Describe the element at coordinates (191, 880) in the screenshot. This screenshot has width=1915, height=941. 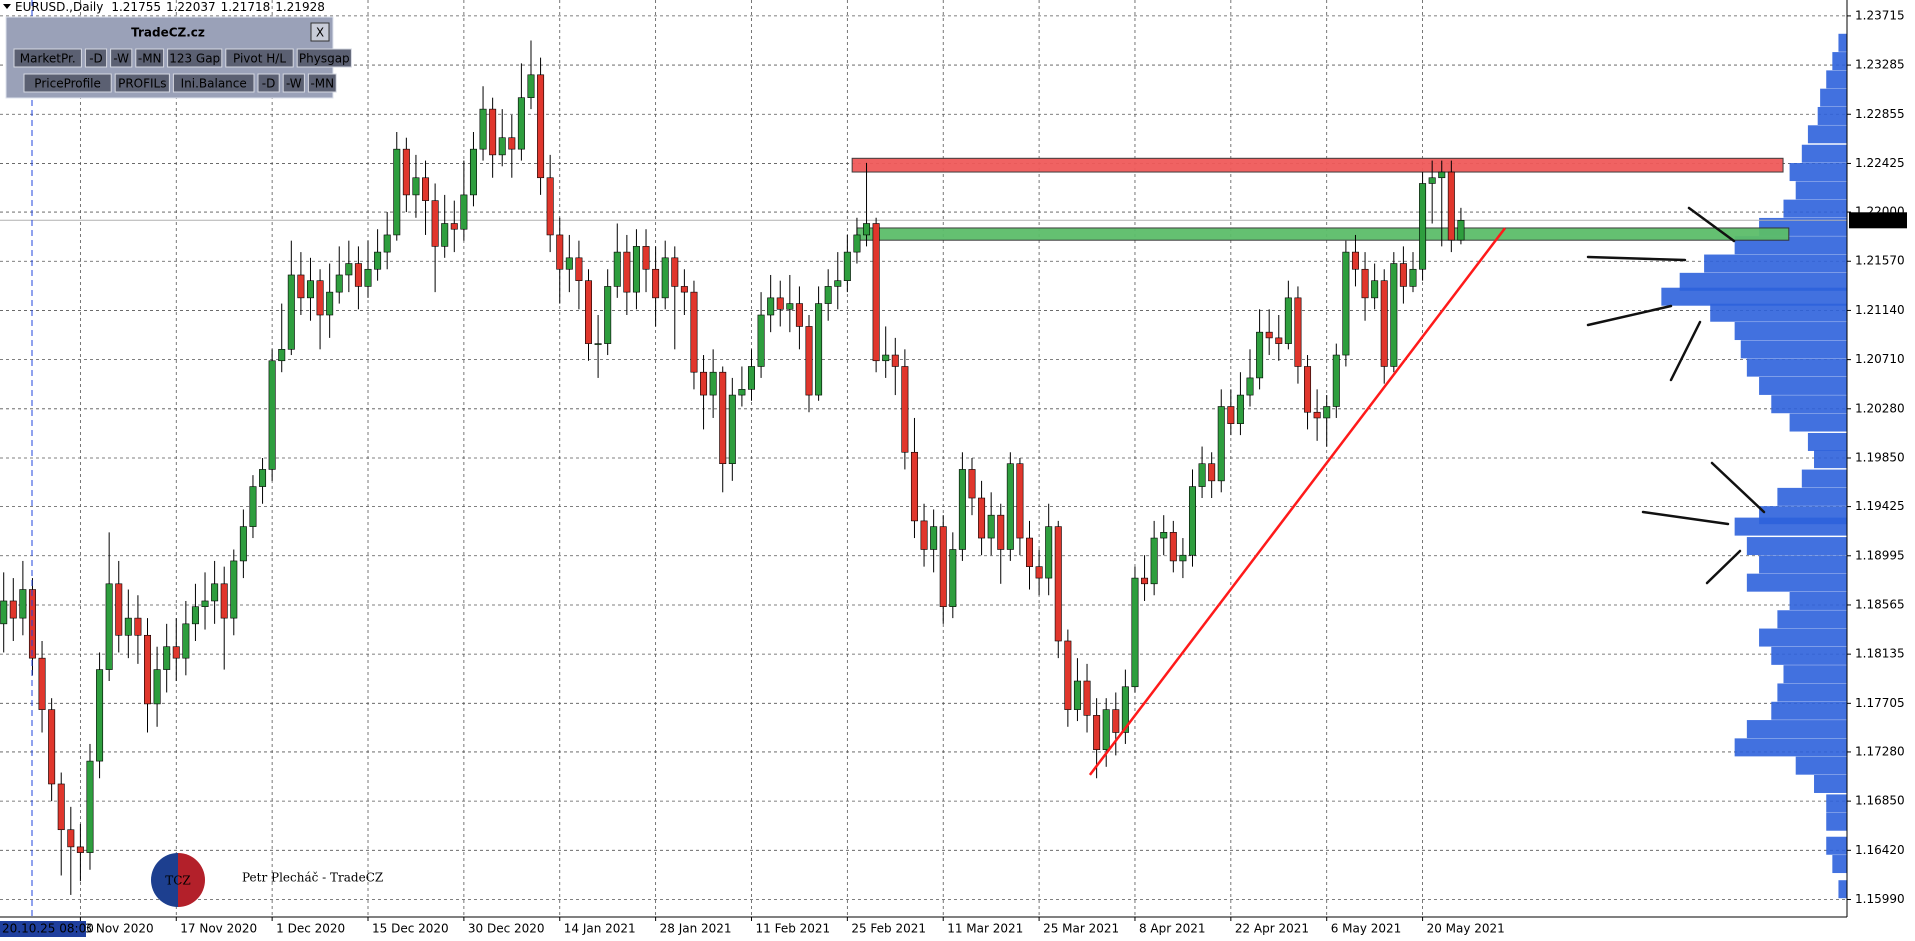
I see `logo-right` at that location.